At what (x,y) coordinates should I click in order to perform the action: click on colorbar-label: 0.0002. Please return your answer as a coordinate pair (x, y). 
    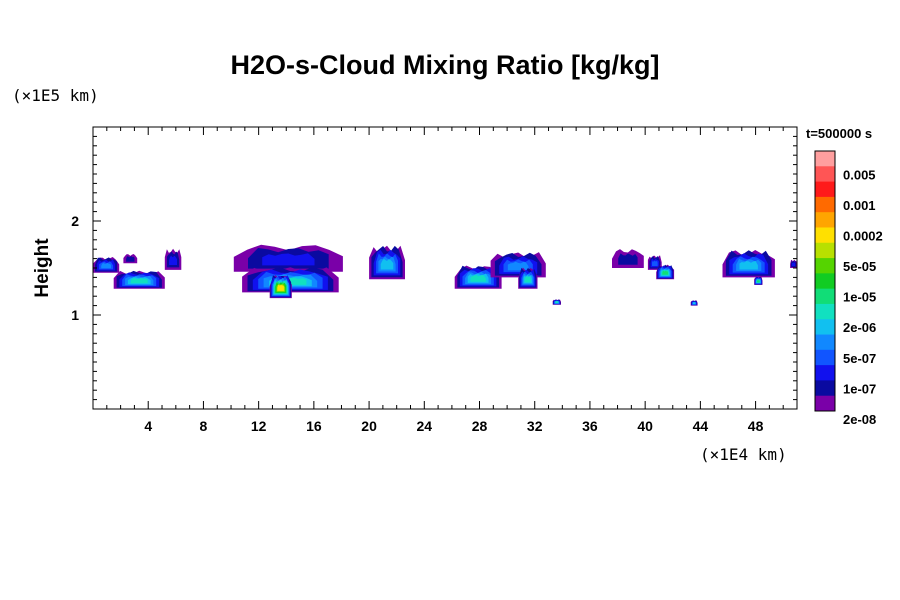
    Looking at the image, I should click on (863, 236).